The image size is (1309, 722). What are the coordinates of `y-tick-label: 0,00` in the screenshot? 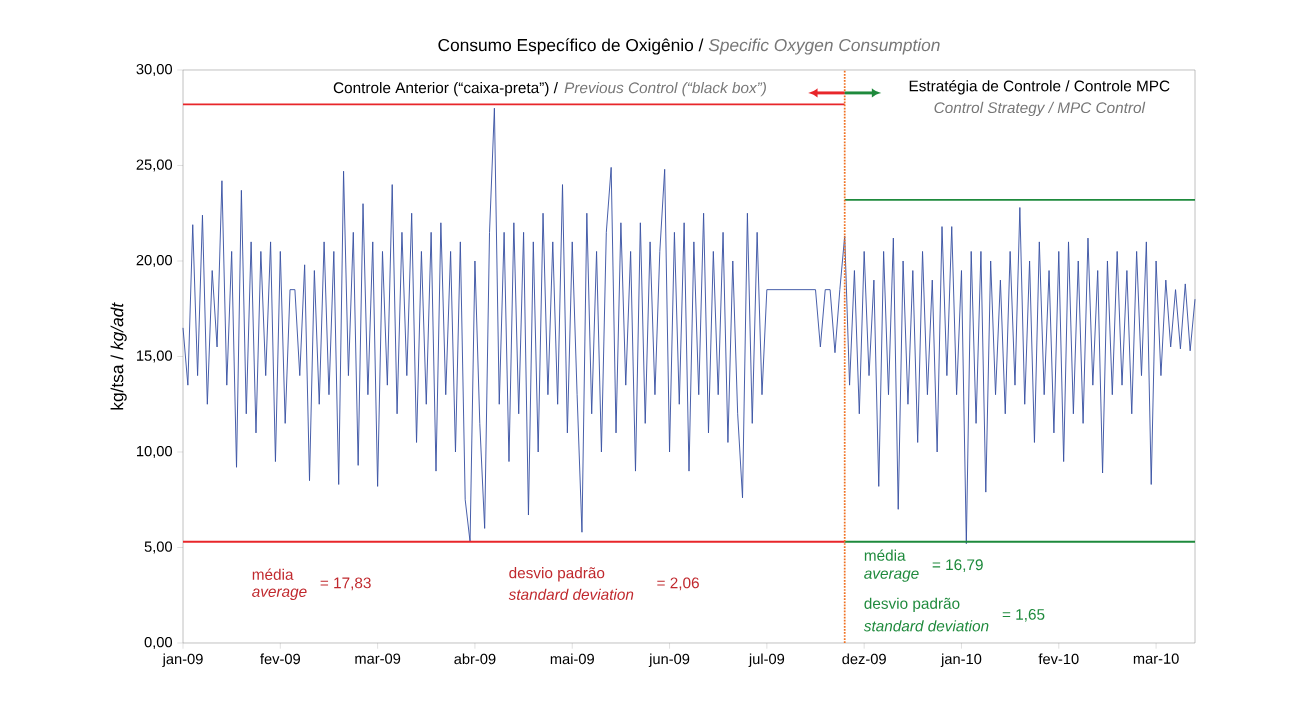 It's located at (158, 643).